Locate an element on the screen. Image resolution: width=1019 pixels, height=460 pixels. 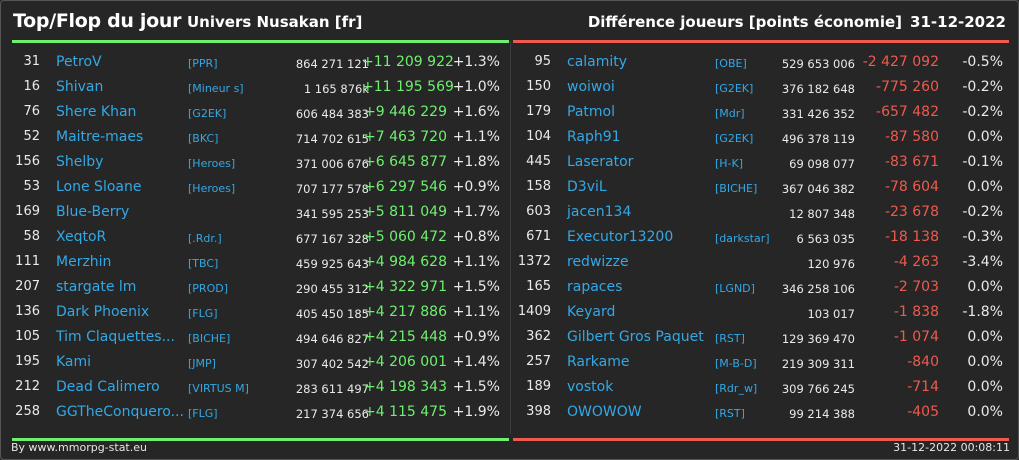
top-row: 31 PetroV [PPR] 864 271 121 +11 209 922 +1.3% is located at coordinates (260, 62).